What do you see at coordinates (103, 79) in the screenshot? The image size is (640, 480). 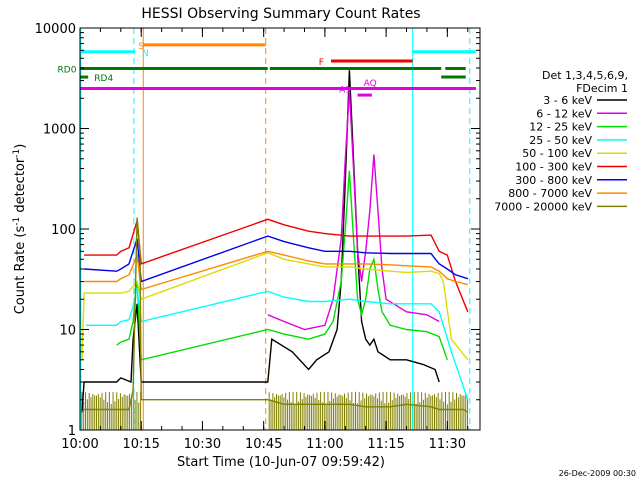 I see `flag-label-RD4: RD4` at bounding box center [103, 79].